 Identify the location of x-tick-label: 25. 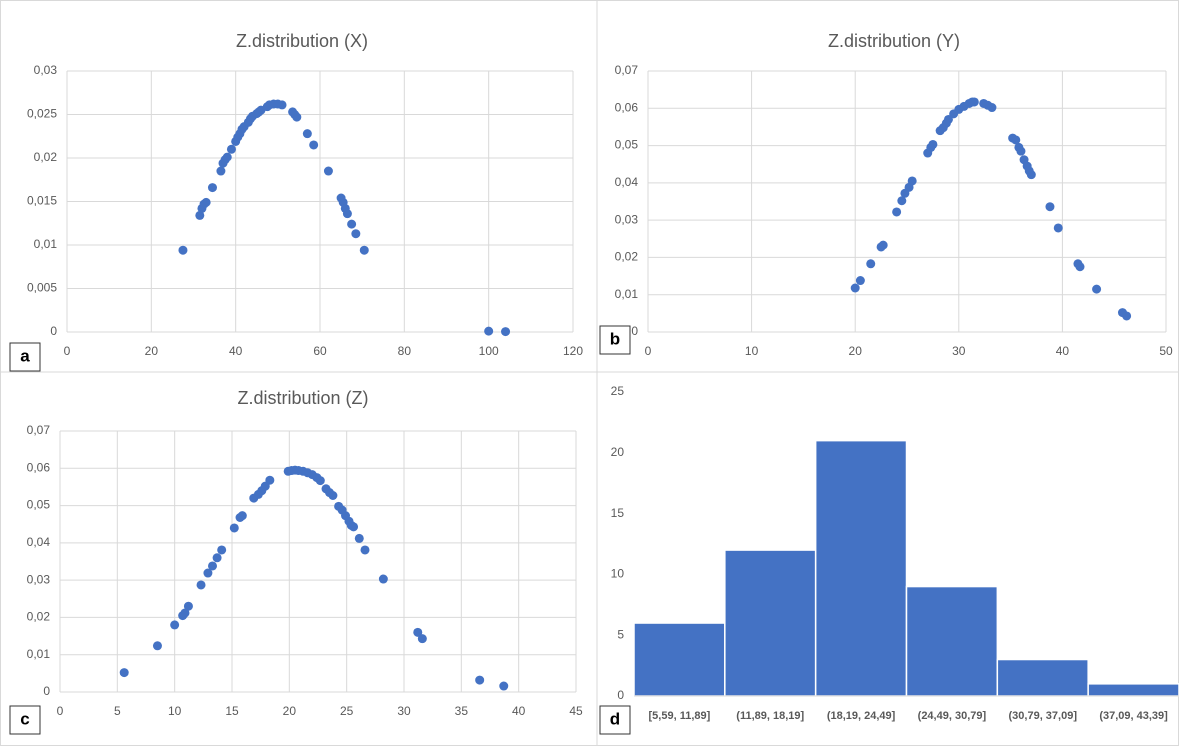
(347, 711).